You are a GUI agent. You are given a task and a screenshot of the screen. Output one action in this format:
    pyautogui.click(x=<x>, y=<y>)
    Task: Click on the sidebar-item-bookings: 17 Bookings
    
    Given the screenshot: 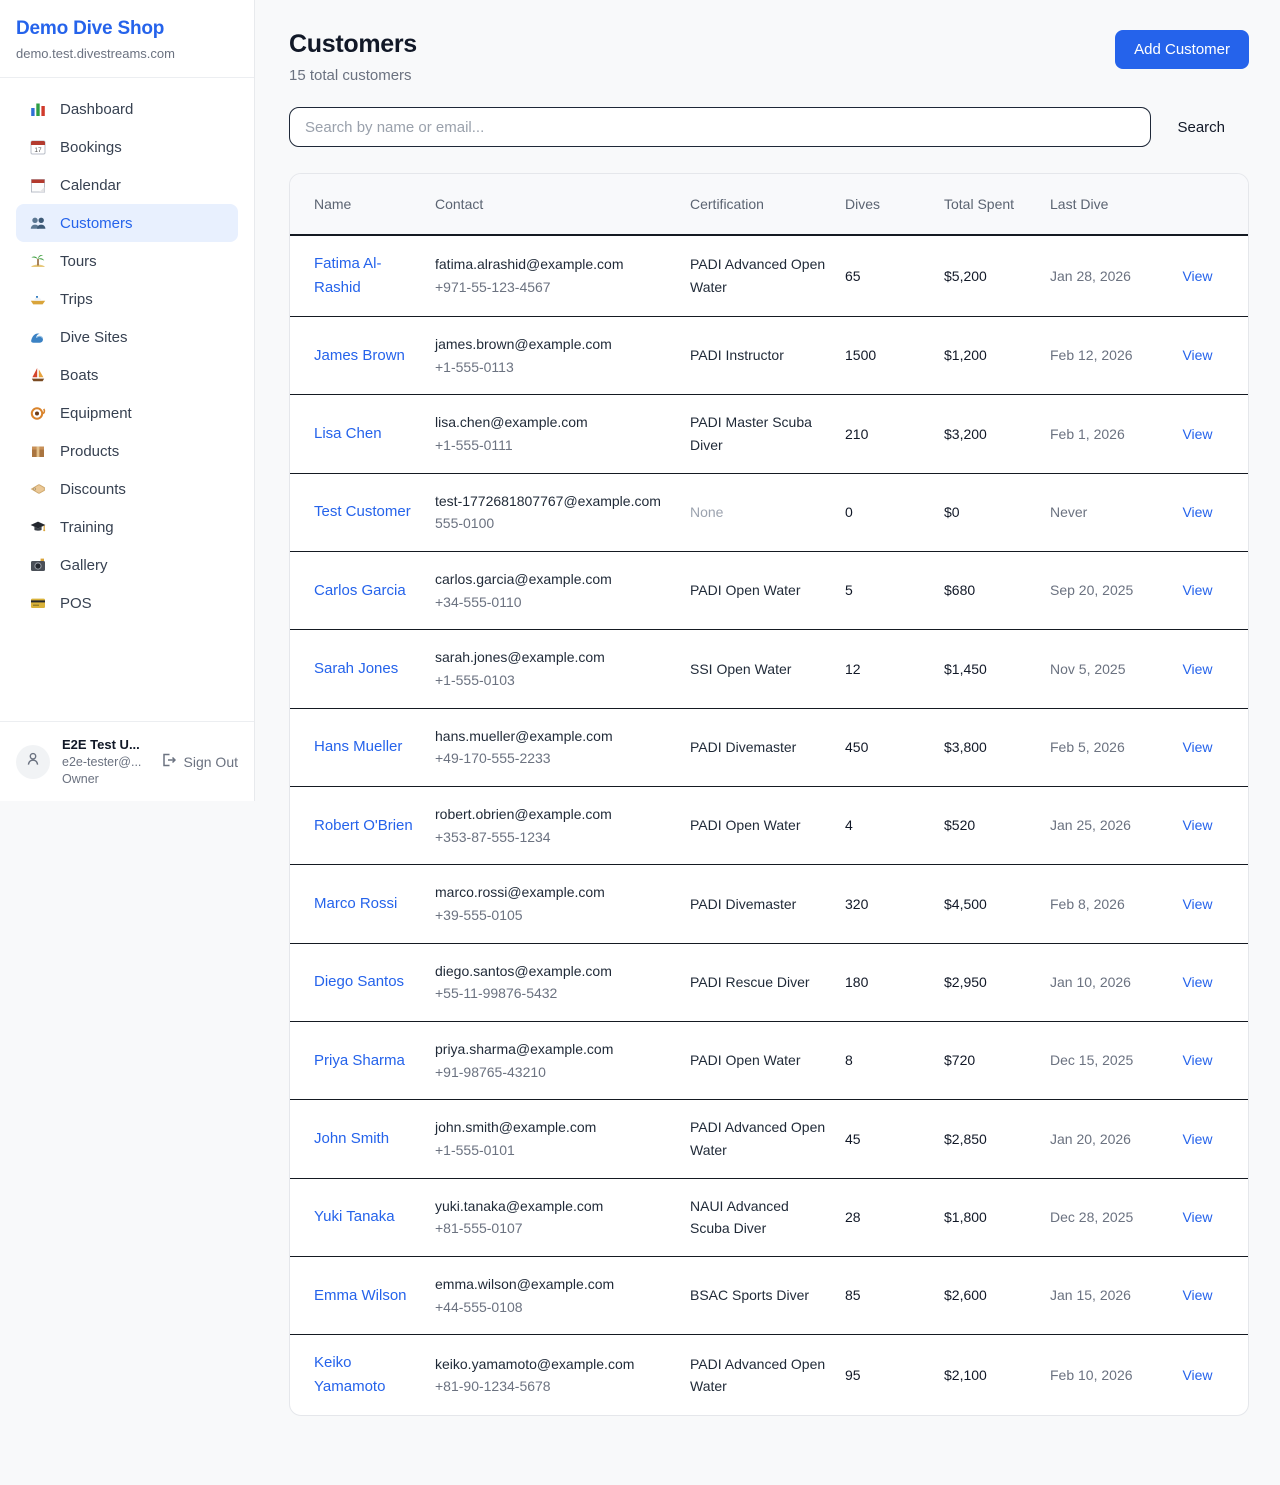 What is the action you would take?
    pyautogui.click(x=127, y=147)
    